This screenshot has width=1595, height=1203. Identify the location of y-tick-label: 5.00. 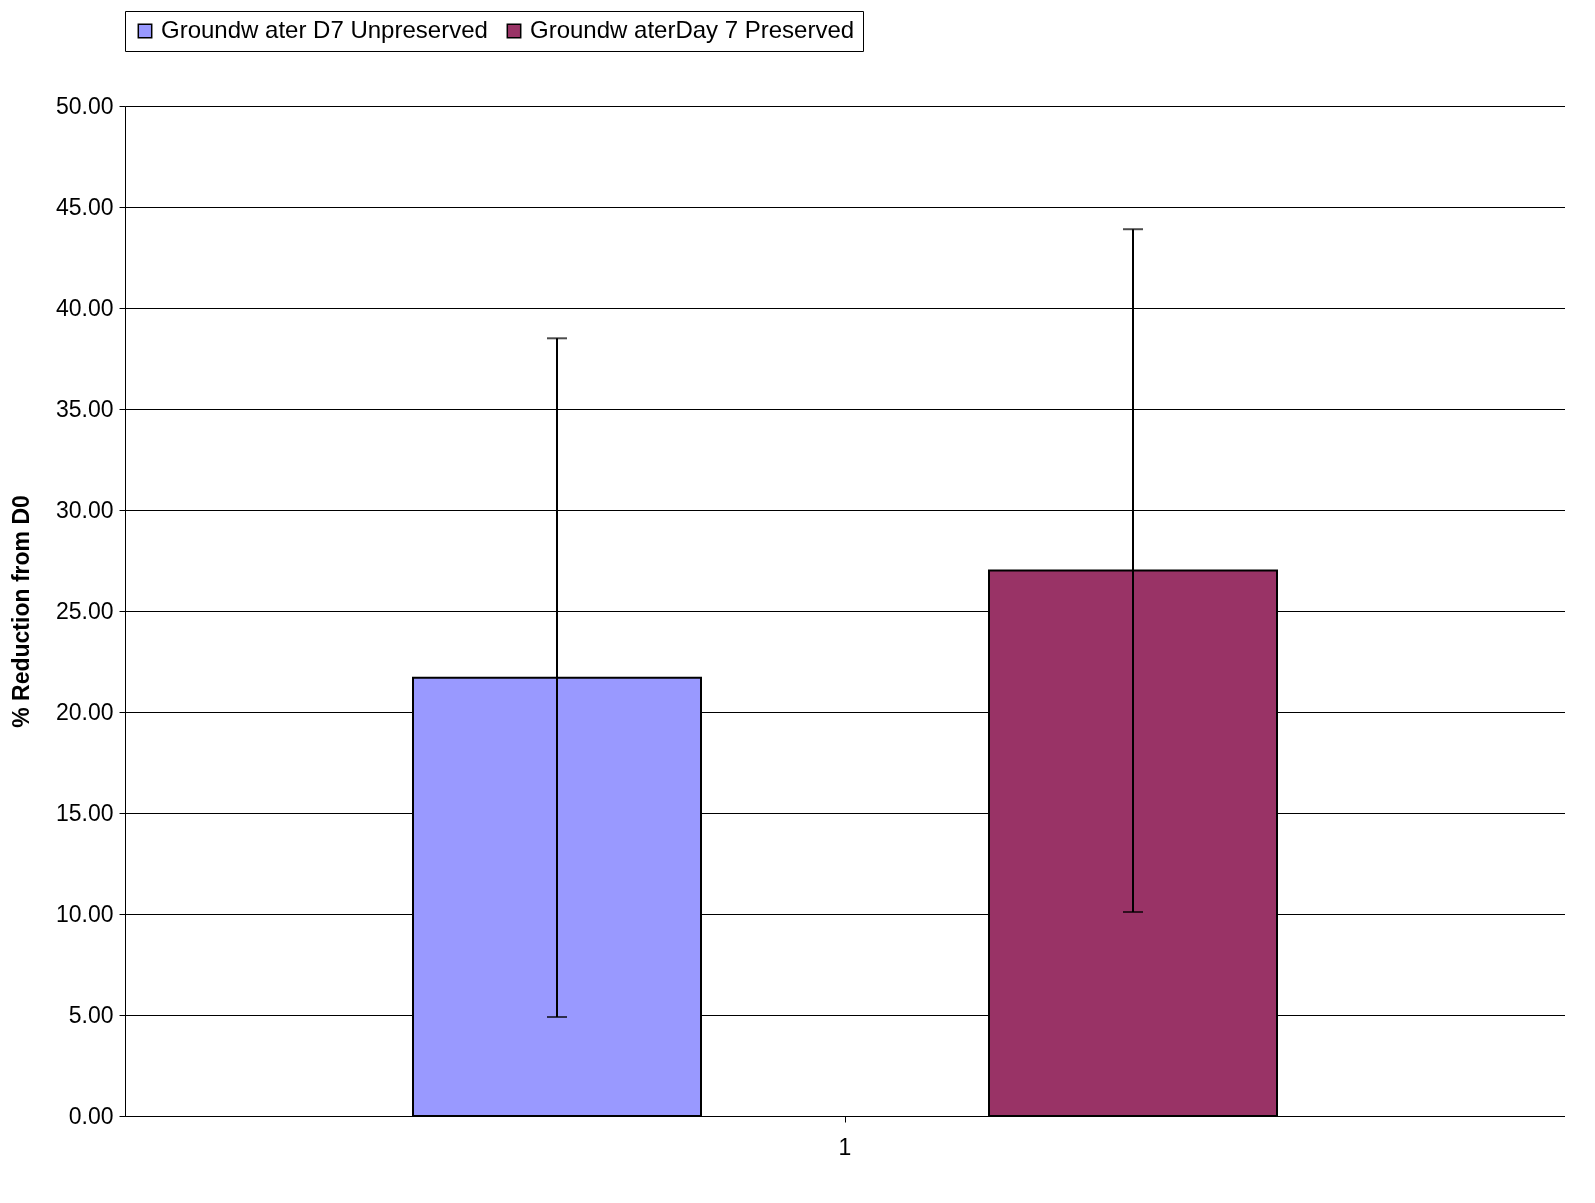
(91, 1014).